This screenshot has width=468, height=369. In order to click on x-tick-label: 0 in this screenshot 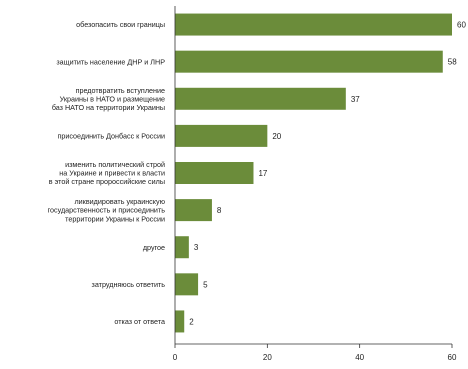, I will do `click(175, 357)`.